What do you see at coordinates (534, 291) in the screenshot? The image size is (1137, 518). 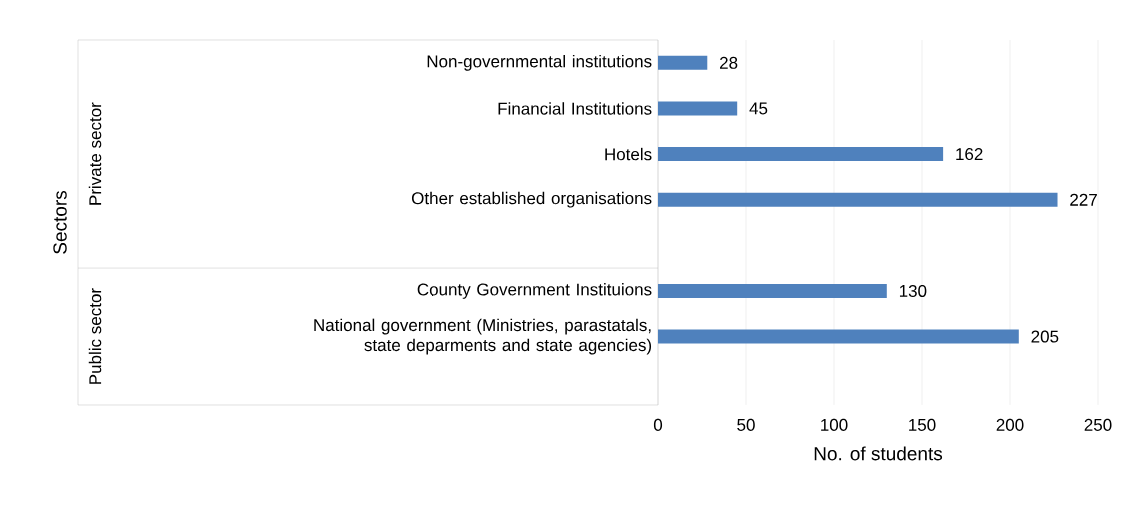 I see `y-tick-label: County Government Instituions` at bounding box center [534, 291].